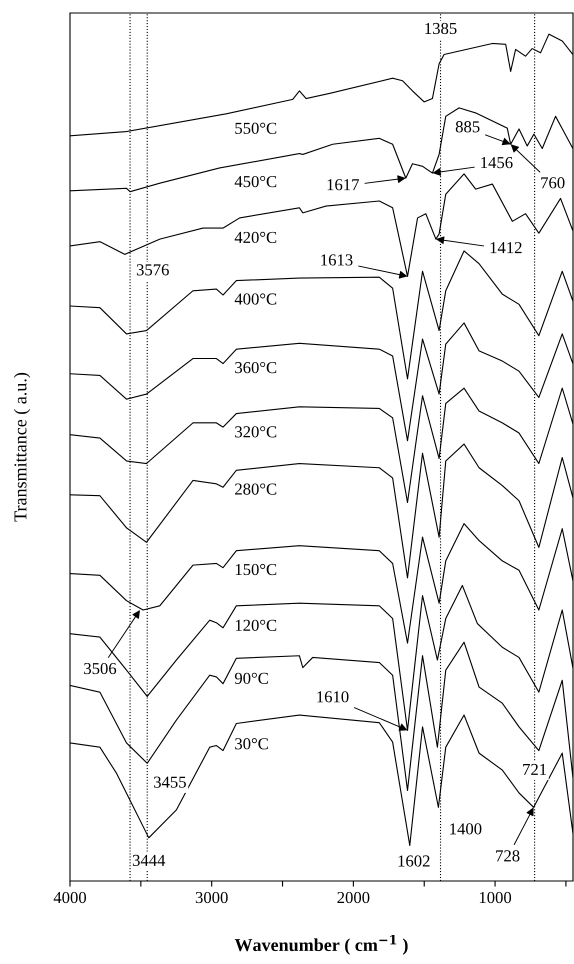 This screenshot has width=574, height=964. I want to click on annotation: 885, so click(468, 126).